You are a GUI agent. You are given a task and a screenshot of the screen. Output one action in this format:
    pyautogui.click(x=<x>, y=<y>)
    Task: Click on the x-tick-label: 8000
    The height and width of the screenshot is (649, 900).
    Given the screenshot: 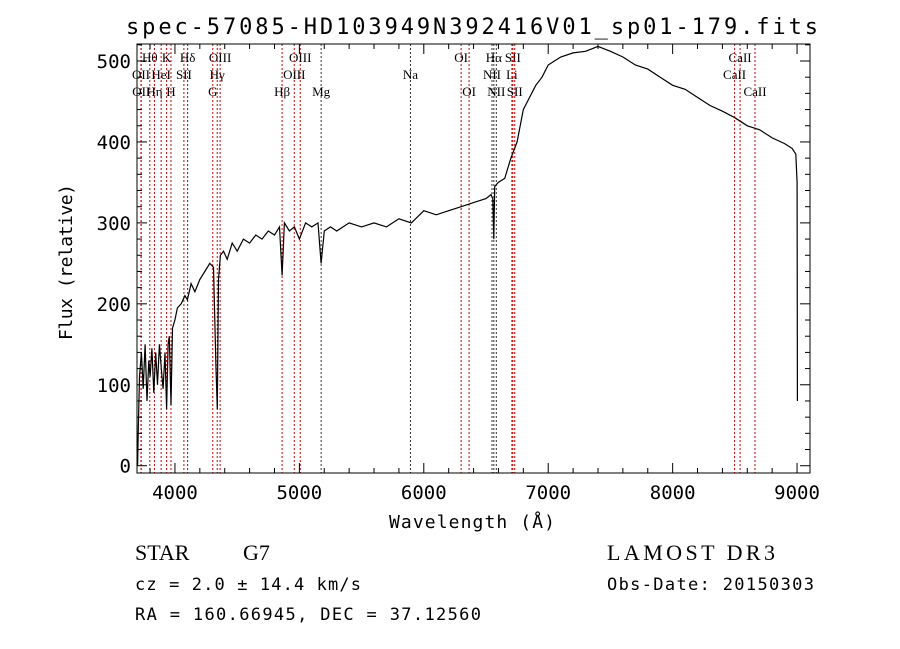 What is the action you would take?
    pyautogui.click(x=673, y=493)
    